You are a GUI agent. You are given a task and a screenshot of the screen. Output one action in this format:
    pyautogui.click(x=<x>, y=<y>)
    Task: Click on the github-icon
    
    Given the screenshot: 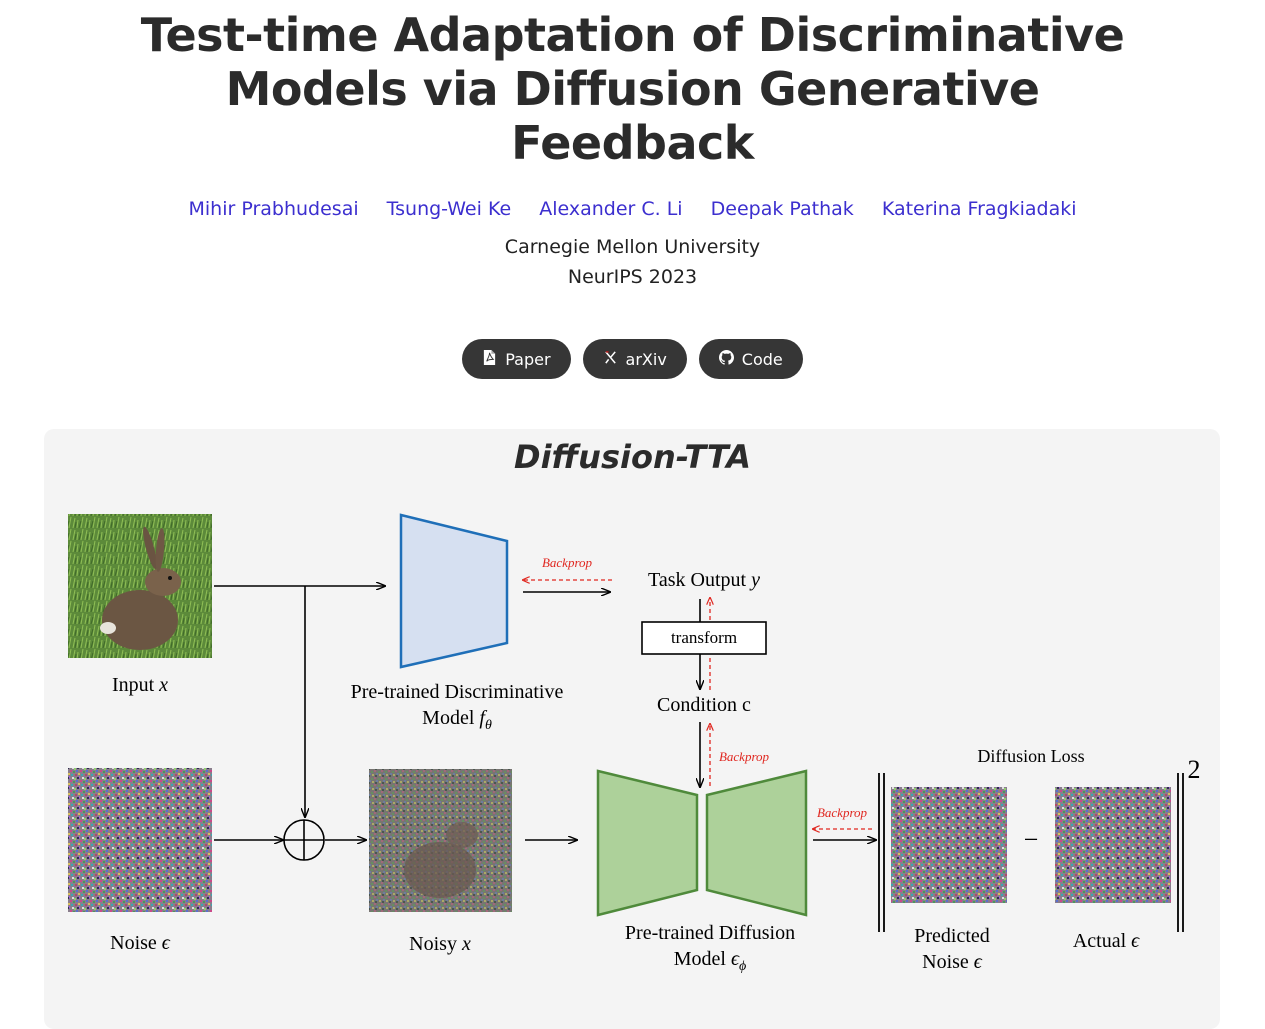 What is the action you would take?
    pyautogui.click(x=726, y=359)
    